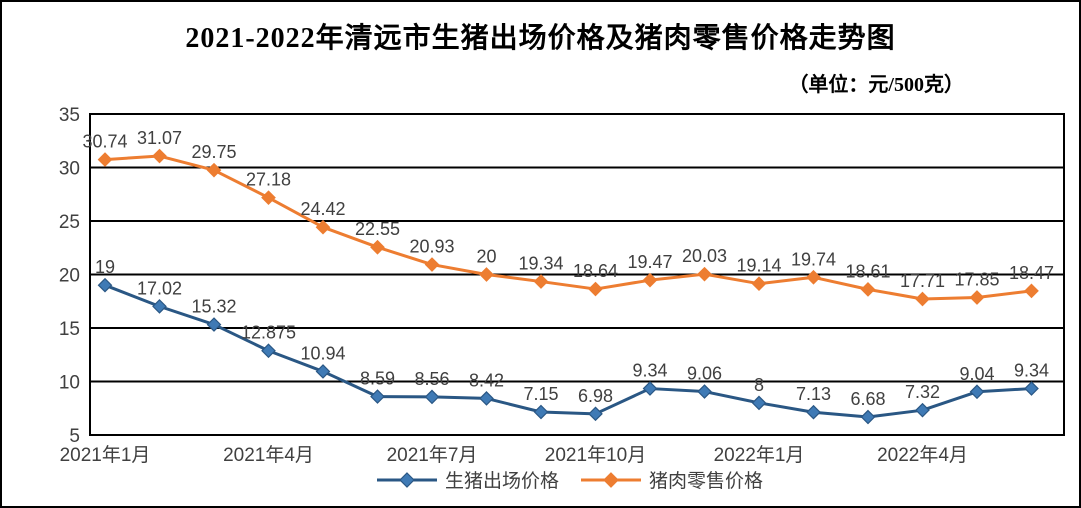 This screenshot has width=1081, height=508. I want to click on y-tick-label: 25, so click(69, 222).